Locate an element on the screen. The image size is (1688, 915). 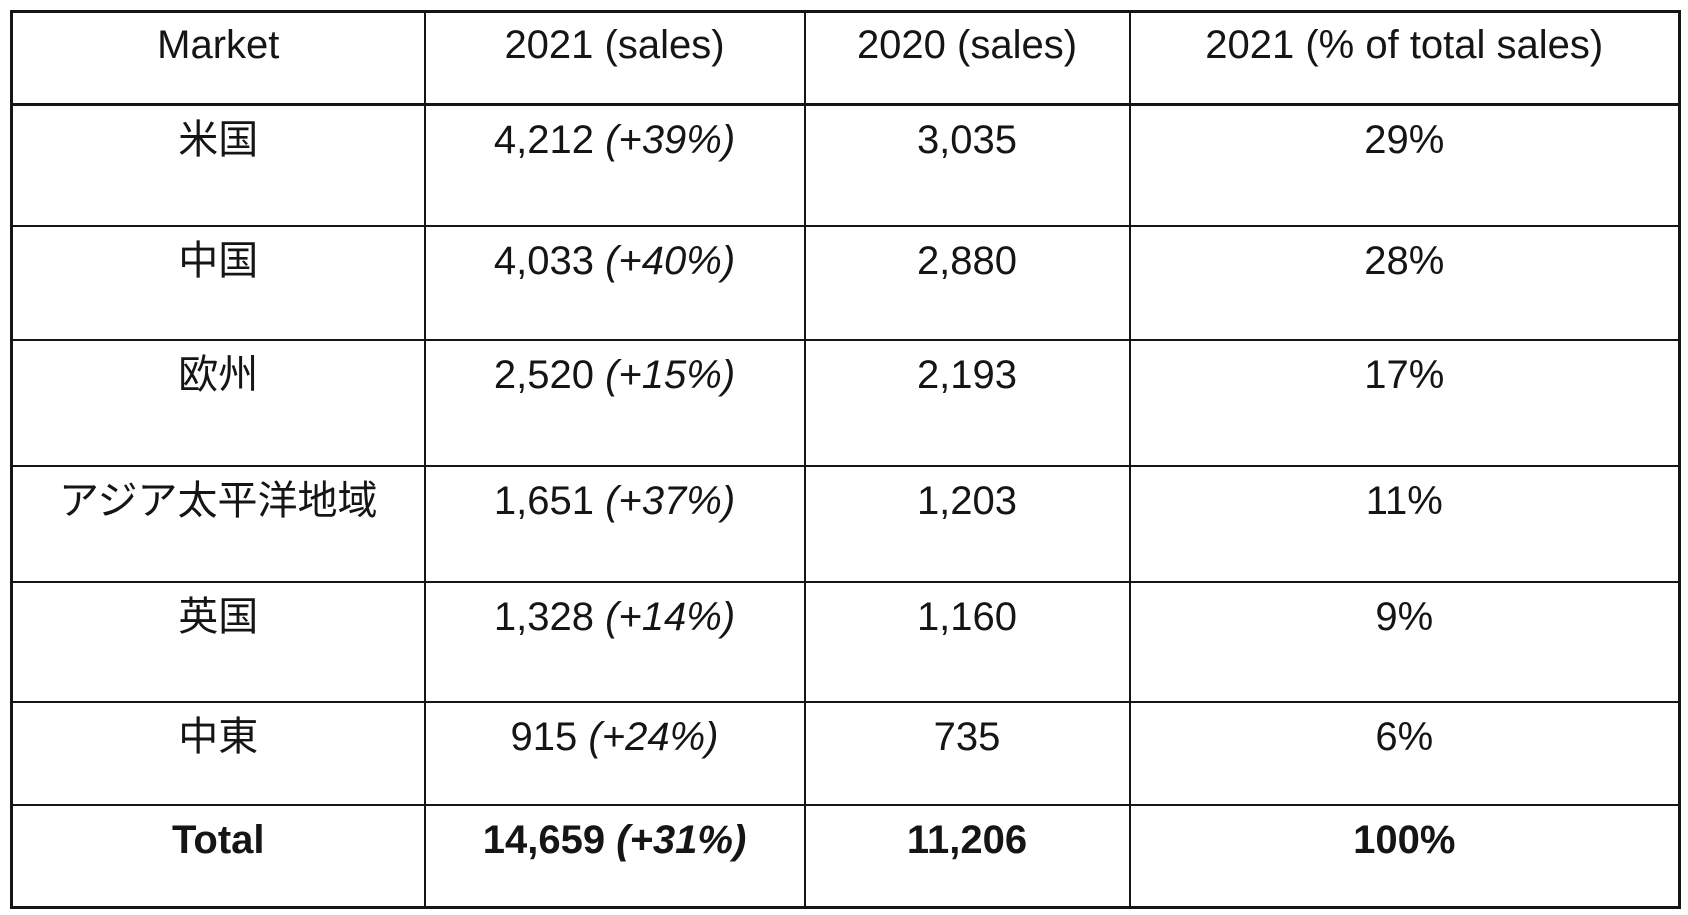
sales-2021-value: 2,520 is located at coordinates (543, 374).